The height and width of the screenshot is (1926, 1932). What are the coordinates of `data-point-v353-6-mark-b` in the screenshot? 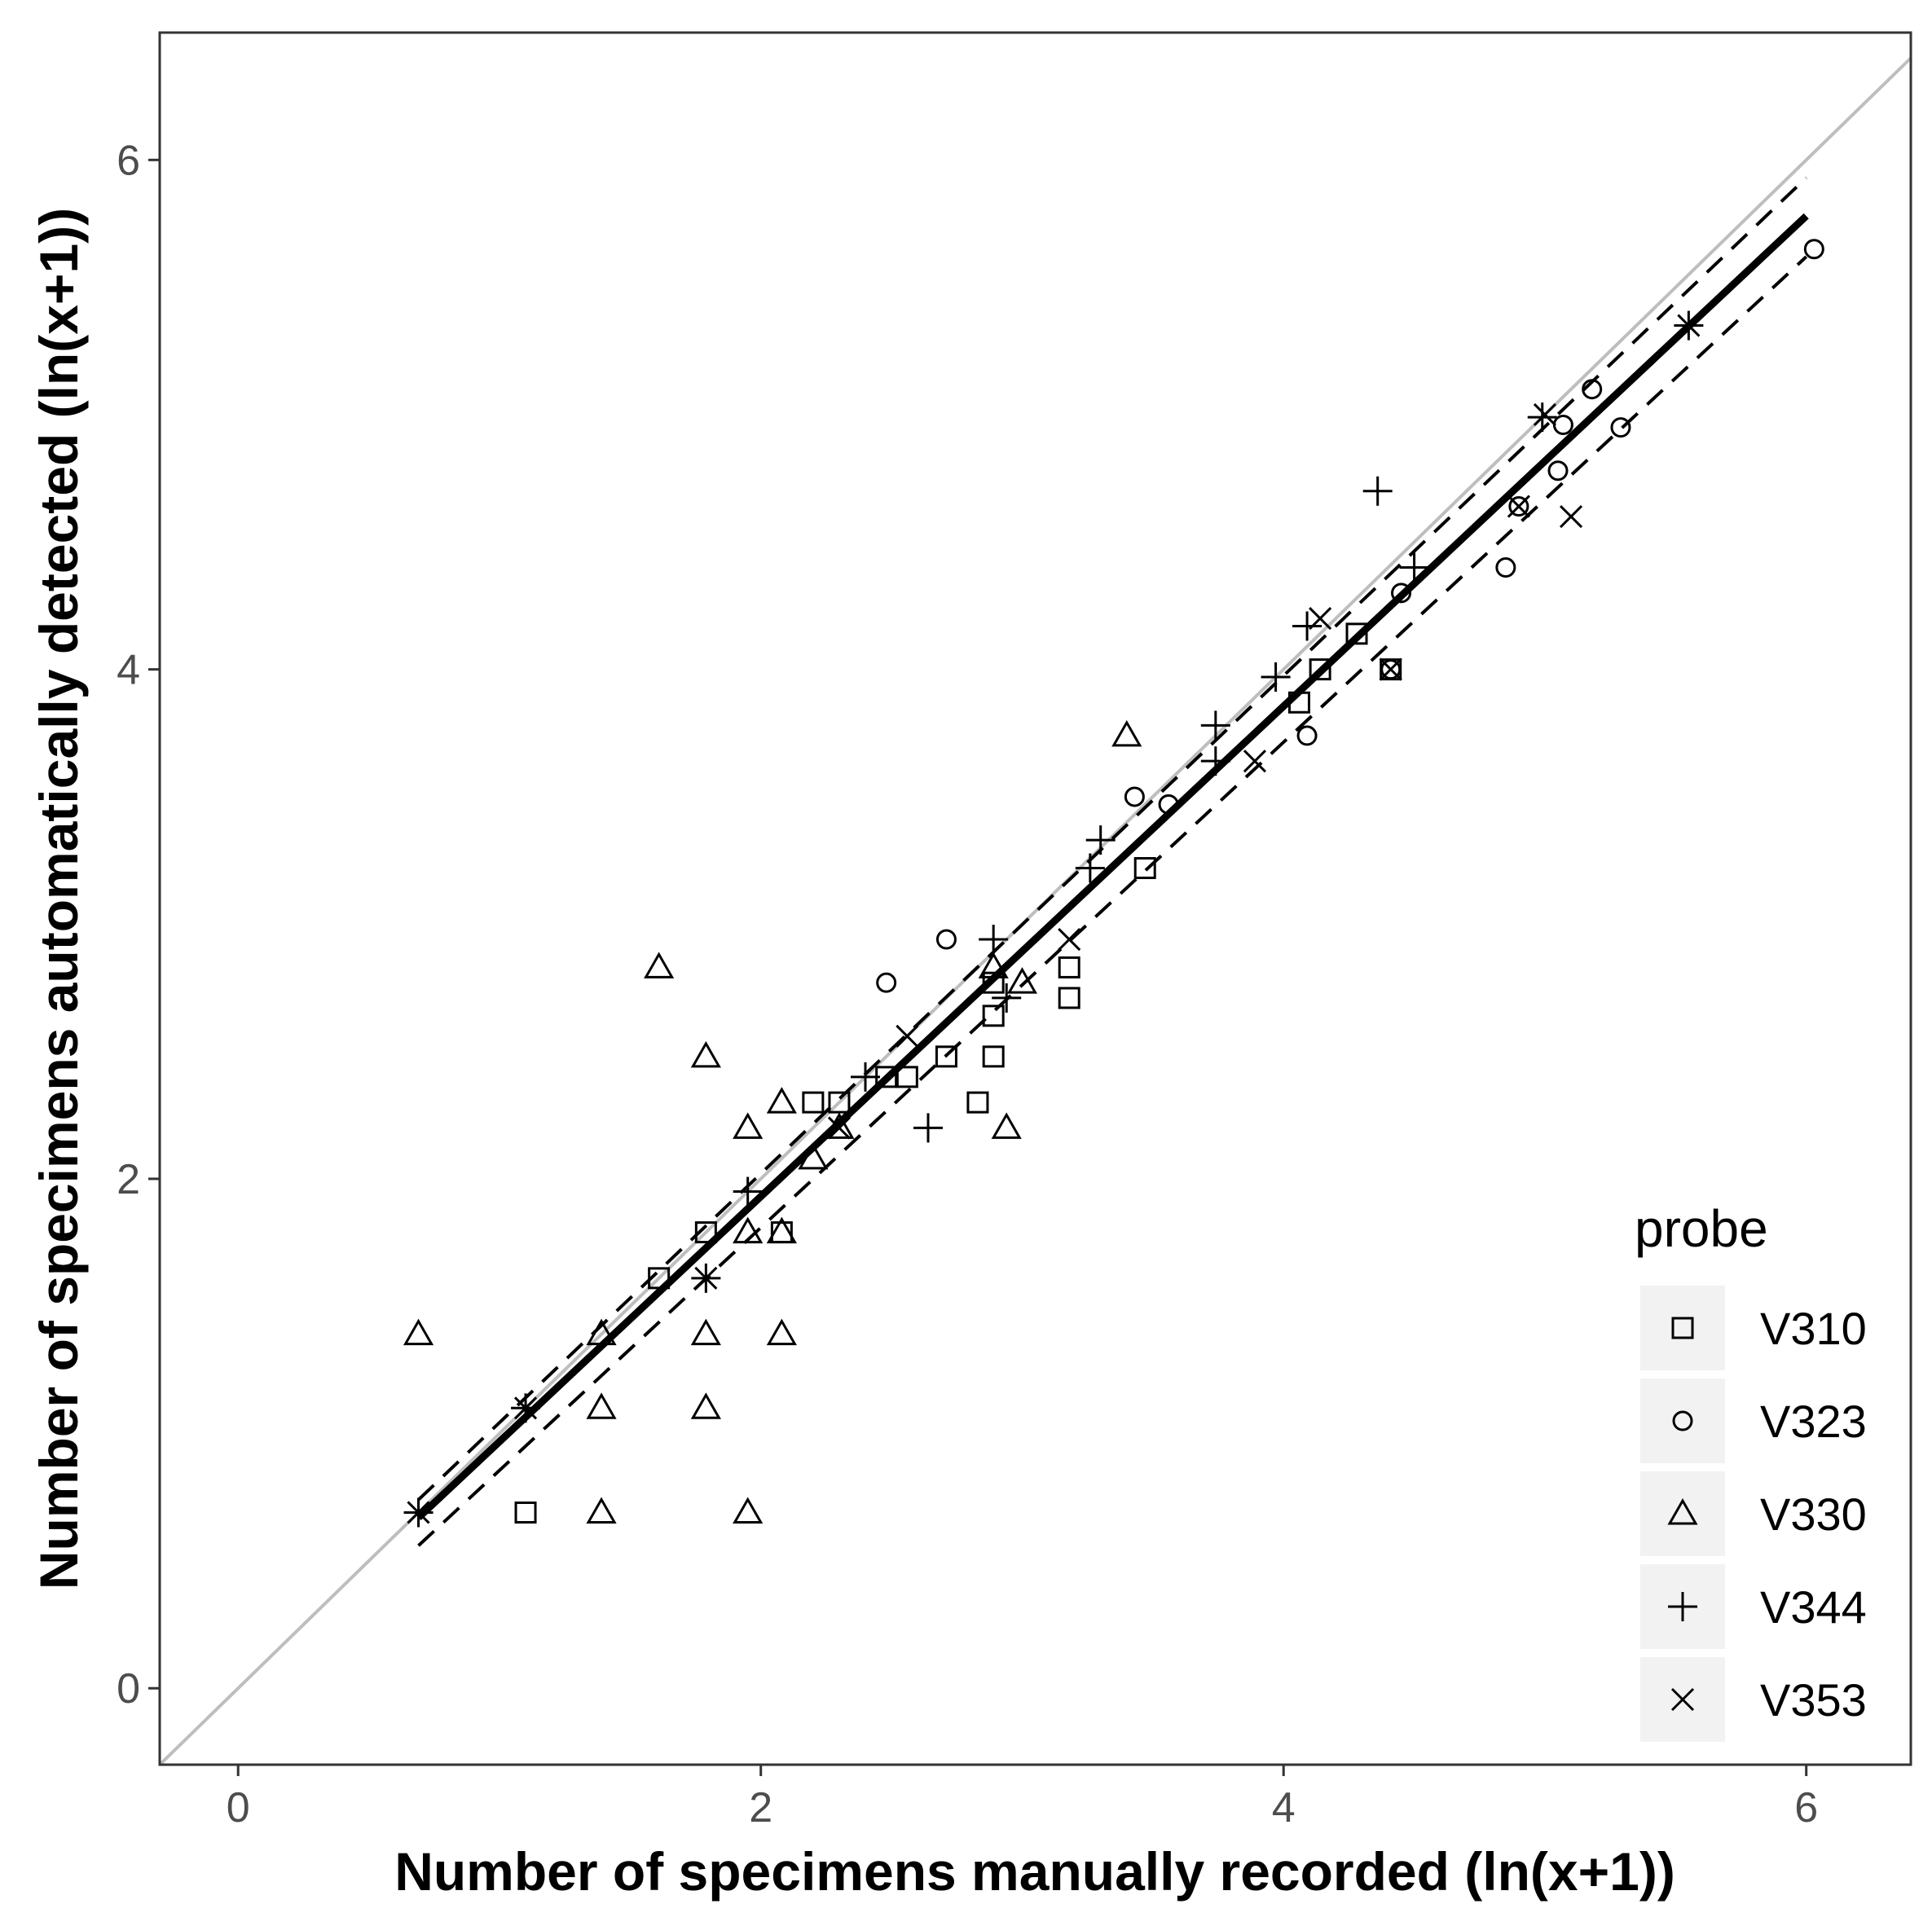 It's located at (1254, 761).